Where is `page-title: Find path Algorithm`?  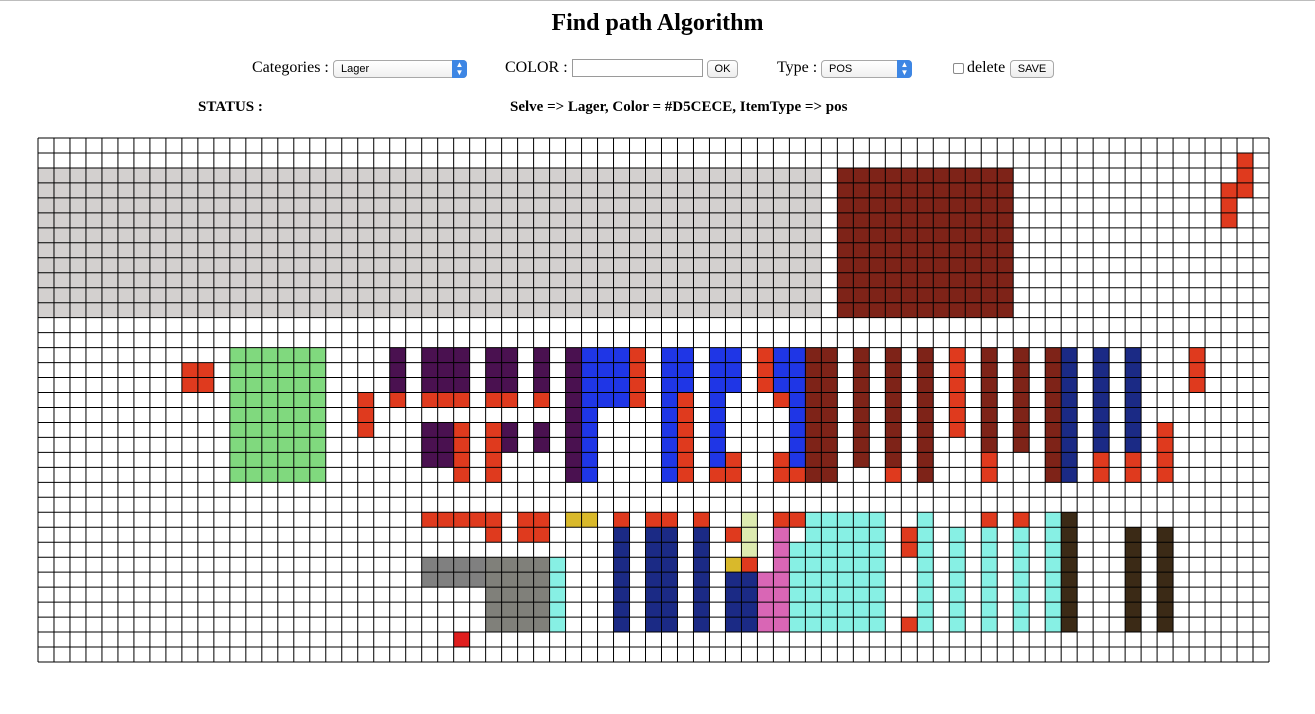
page-title: Find path Algorithm is located at coordinates (657, 23).